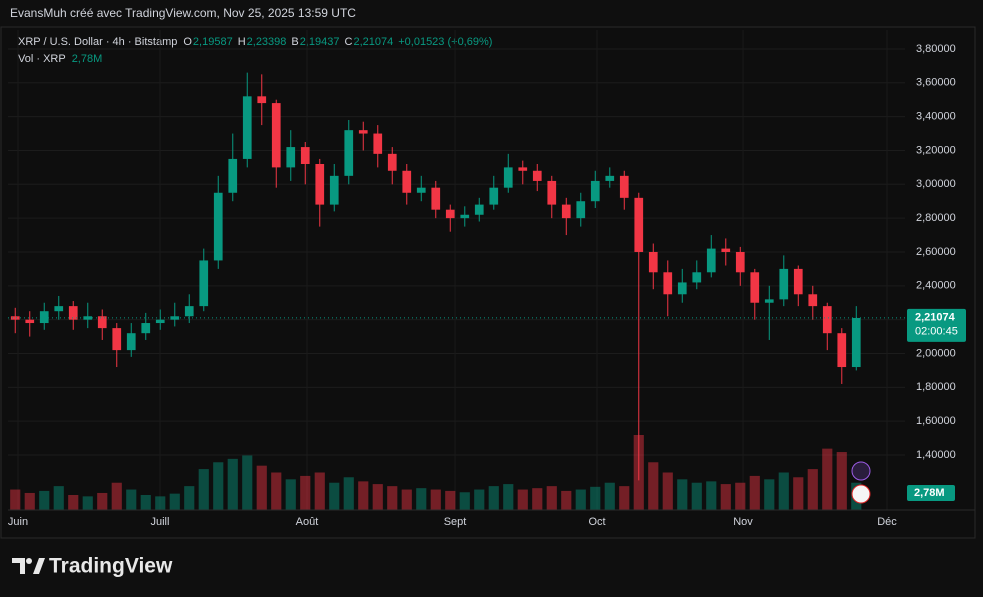 The image size is (983, 597). I want to click on y-tick-label: 3,20000, so click(936, 150).